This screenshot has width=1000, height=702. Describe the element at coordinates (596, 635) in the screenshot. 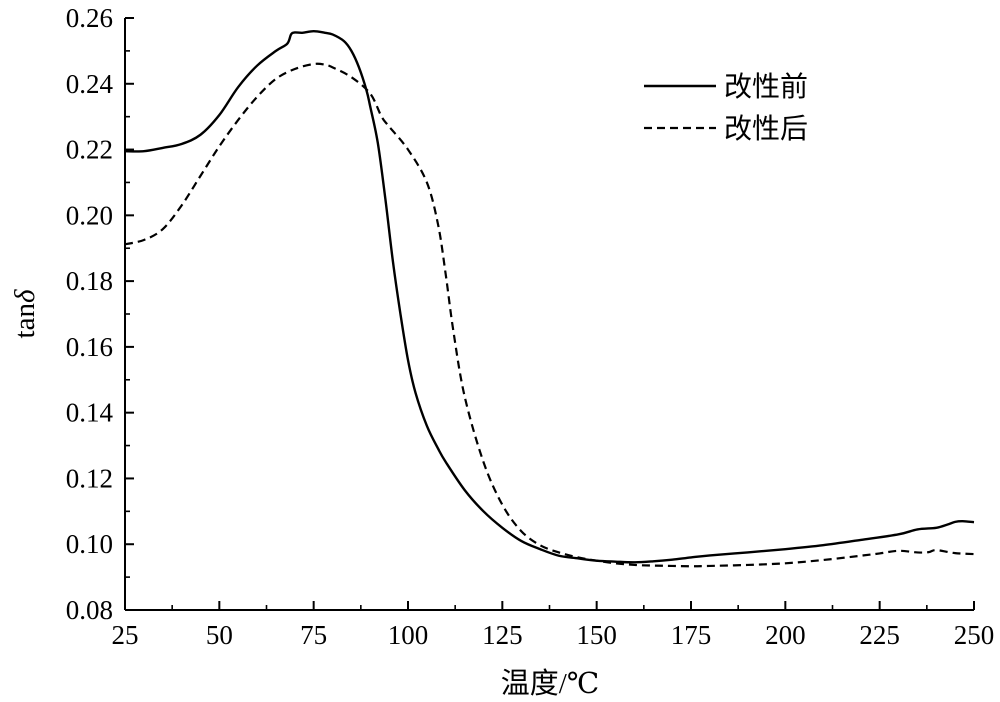

I see `x-tick-label: 150` at that location.